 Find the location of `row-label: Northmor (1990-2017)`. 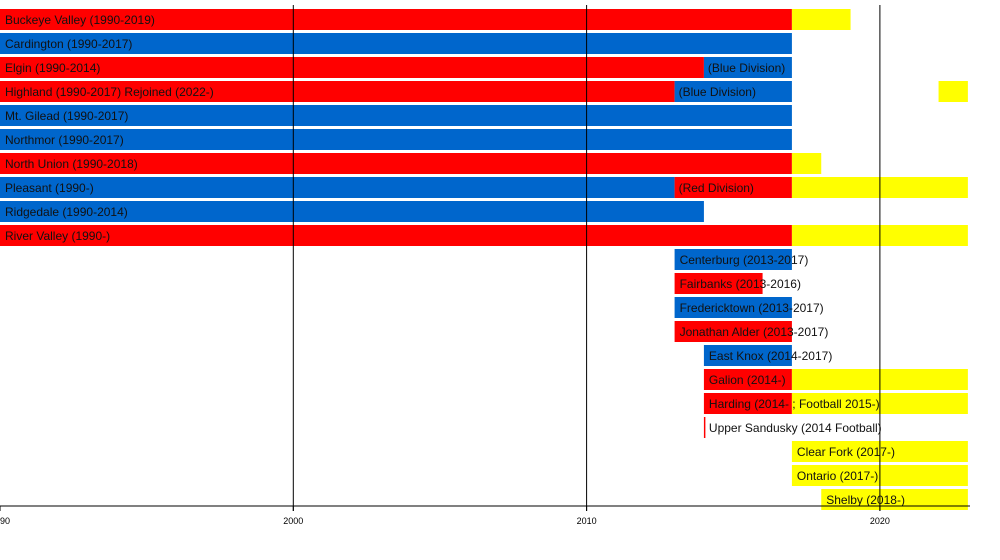

row-label: Northmor (1990-2017) is located at coordinates (64, 140).